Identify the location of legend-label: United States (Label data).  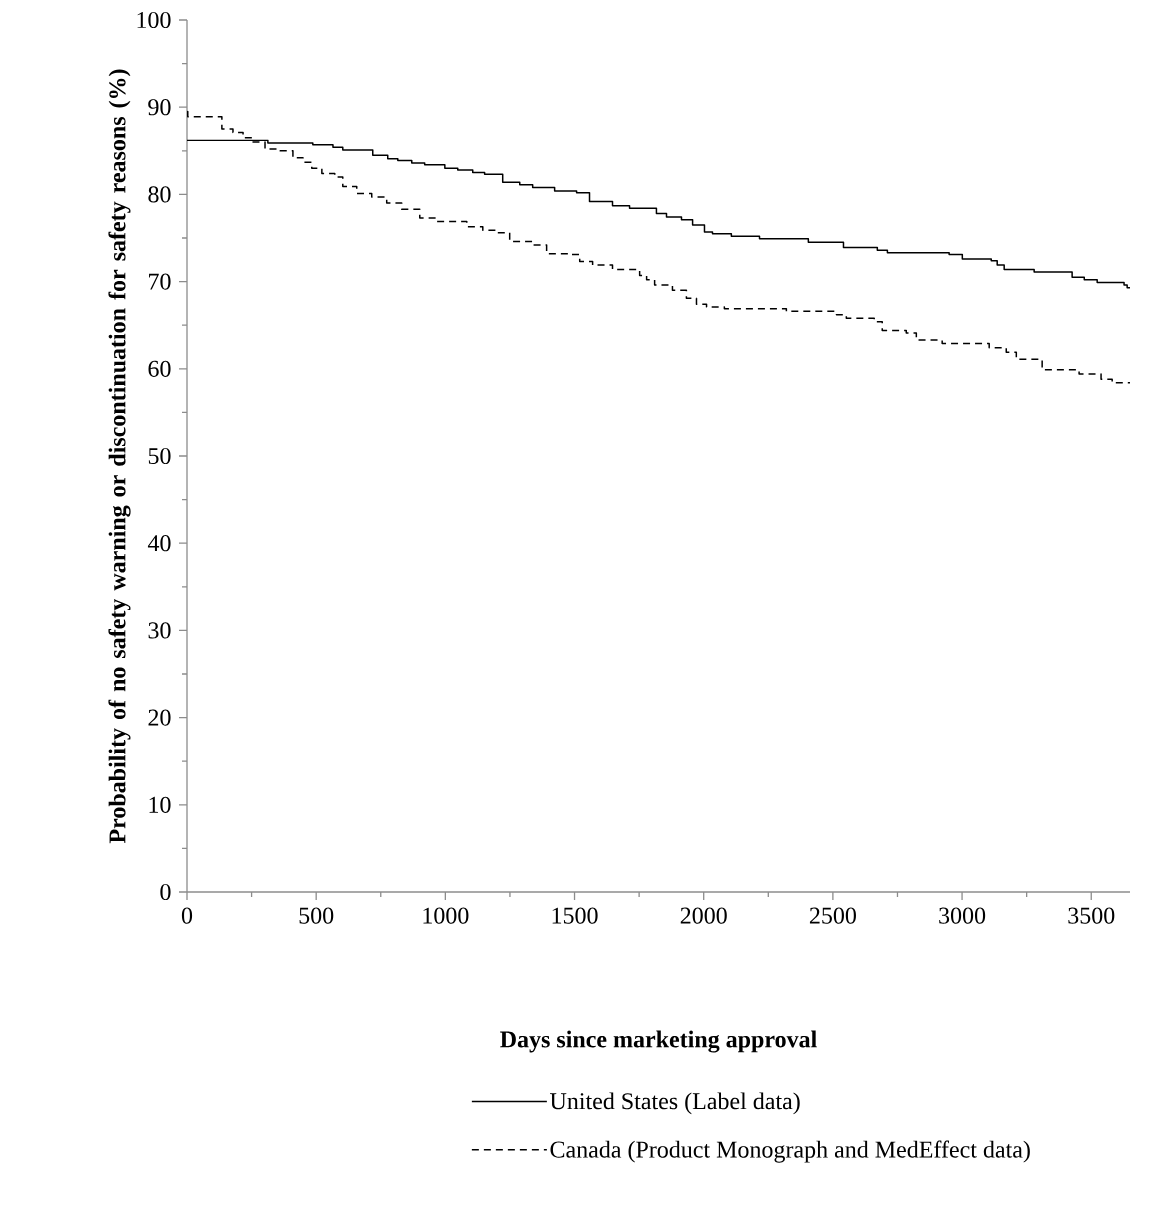
(675, 1103).